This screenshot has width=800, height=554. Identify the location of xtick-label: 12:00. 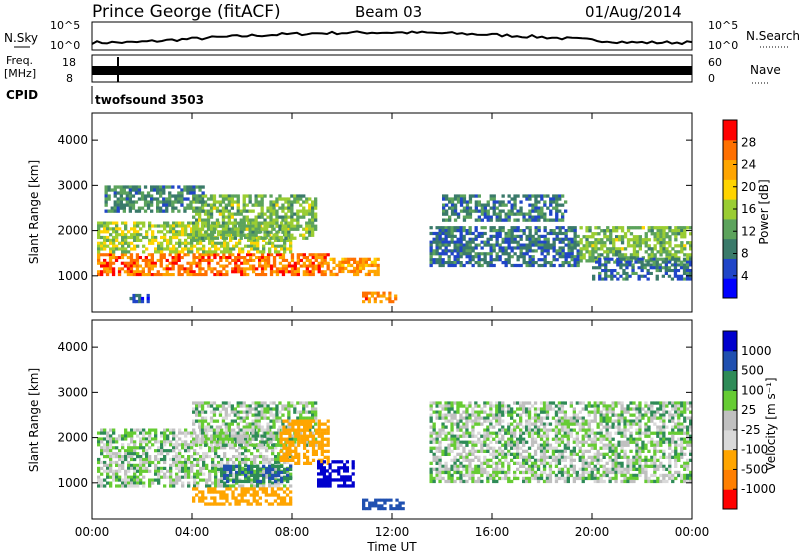
(392, 532).